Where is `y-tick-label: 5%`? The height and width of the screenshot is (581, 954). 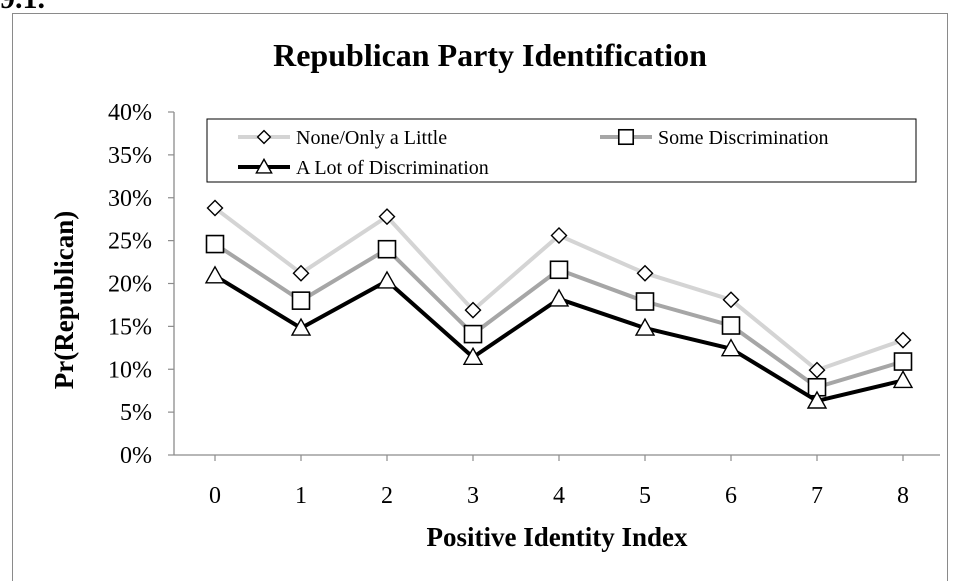
y-tick-label: 5% is located at coordinates (136, 413).